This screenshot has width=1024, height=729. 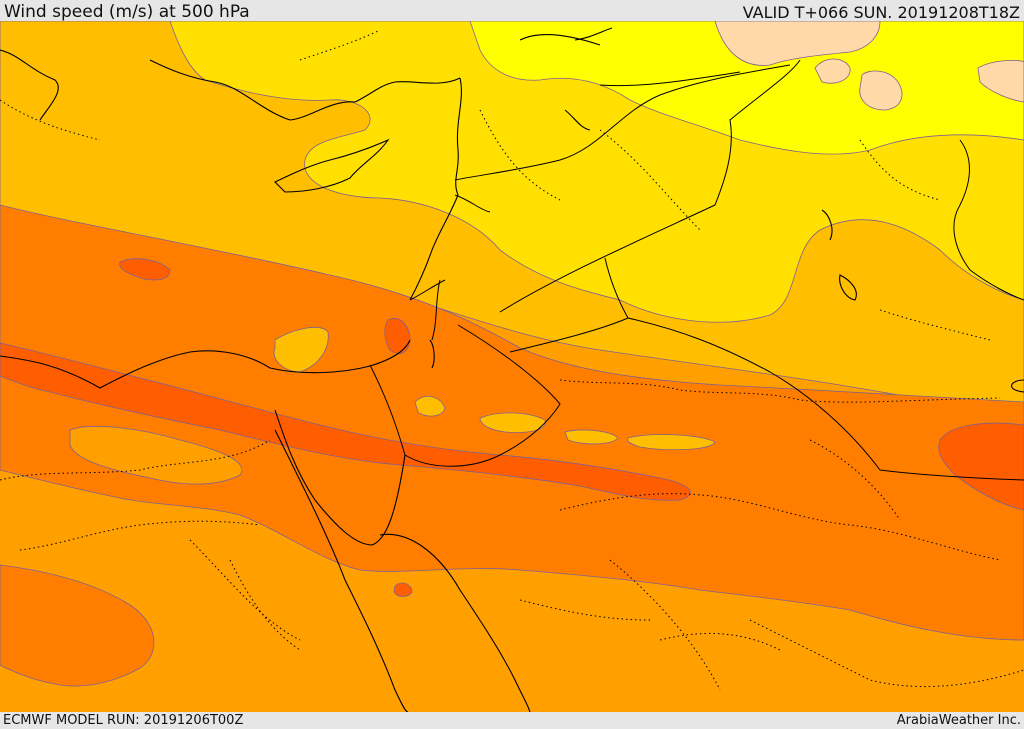 I want to click on wind-band-lighter, so click(x=746, y=88).